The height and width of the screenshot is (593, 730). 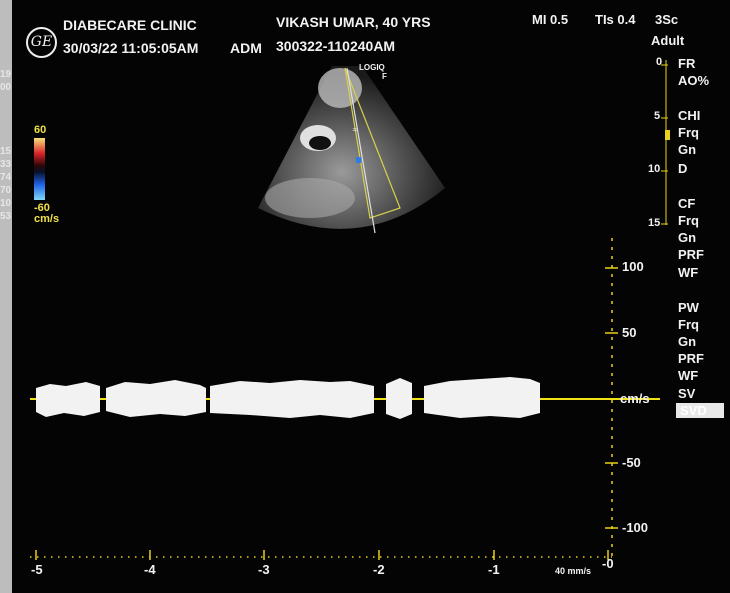 What do you see at coordinates (379, 569) in the screenshot?
I see `time-label: -2` at bounding box center [379, 569].